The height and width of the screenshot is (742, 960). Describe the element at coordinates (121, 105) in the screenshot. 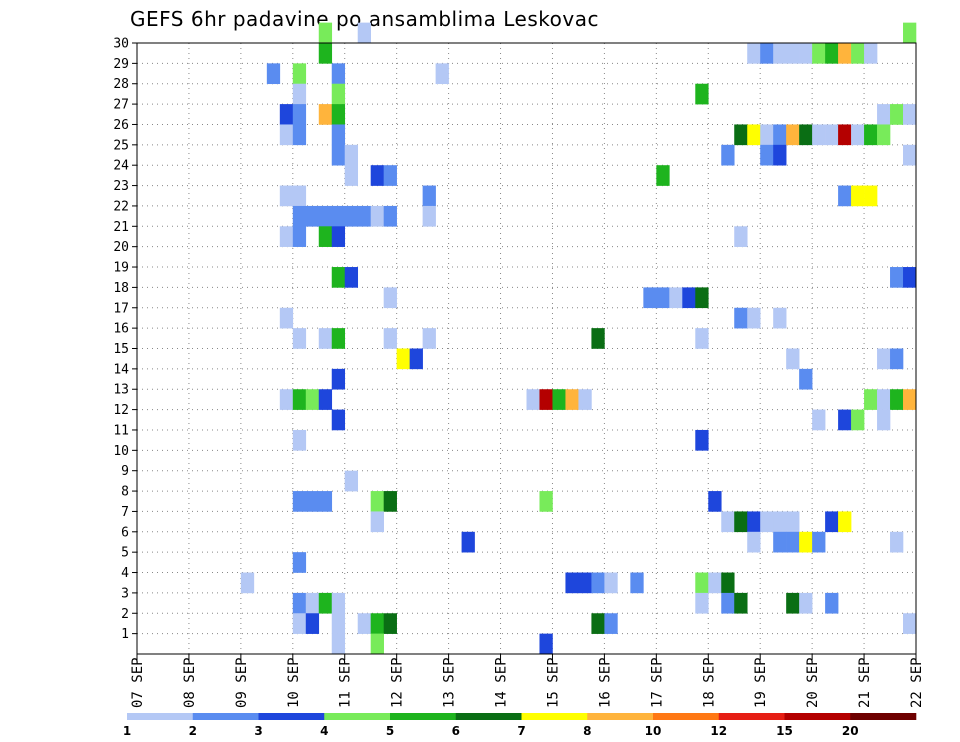

I see `y-tick-label: 27` at that location.